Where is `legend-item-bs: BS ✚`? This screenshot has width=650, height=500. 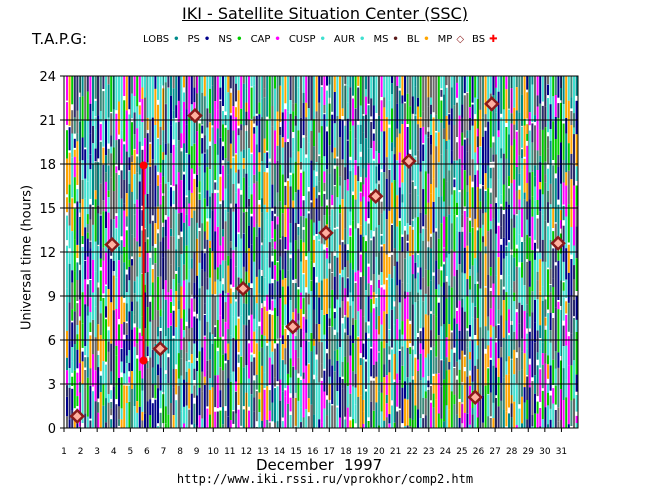 legend-item-bs: BS ✚ is located at coordinates (484, 39).